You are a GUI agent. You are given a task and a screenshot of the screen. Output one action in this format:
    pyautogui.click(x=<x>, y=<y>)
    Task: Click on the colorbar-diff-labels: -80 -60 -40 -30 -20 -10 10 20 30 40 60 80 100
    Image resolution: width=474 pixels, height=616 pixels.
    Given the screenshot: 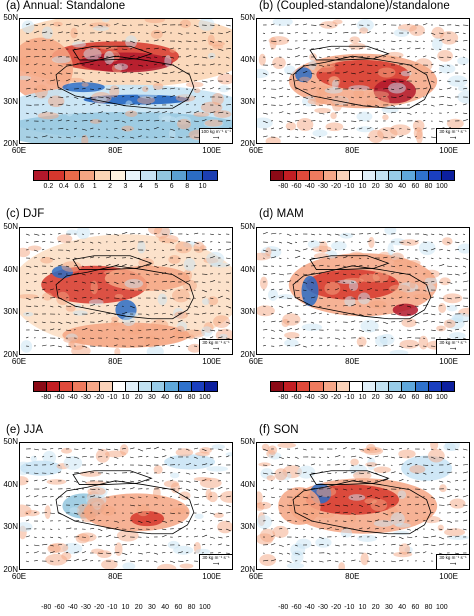 What is the action you would take?
    pyautogui.click(x=362, y=188)
    